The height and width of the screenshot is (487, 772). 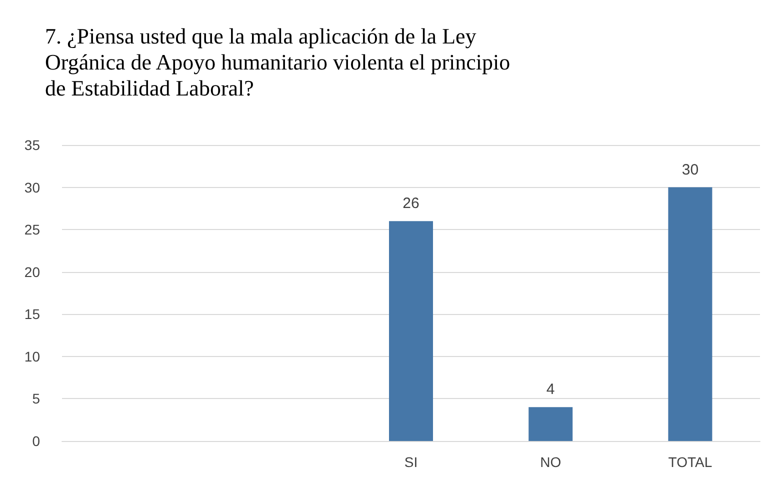 What do you see at coordinates (32, 187) in the screenshot?
I see `y-tick-label: 30` at bounding box center [32, 187].